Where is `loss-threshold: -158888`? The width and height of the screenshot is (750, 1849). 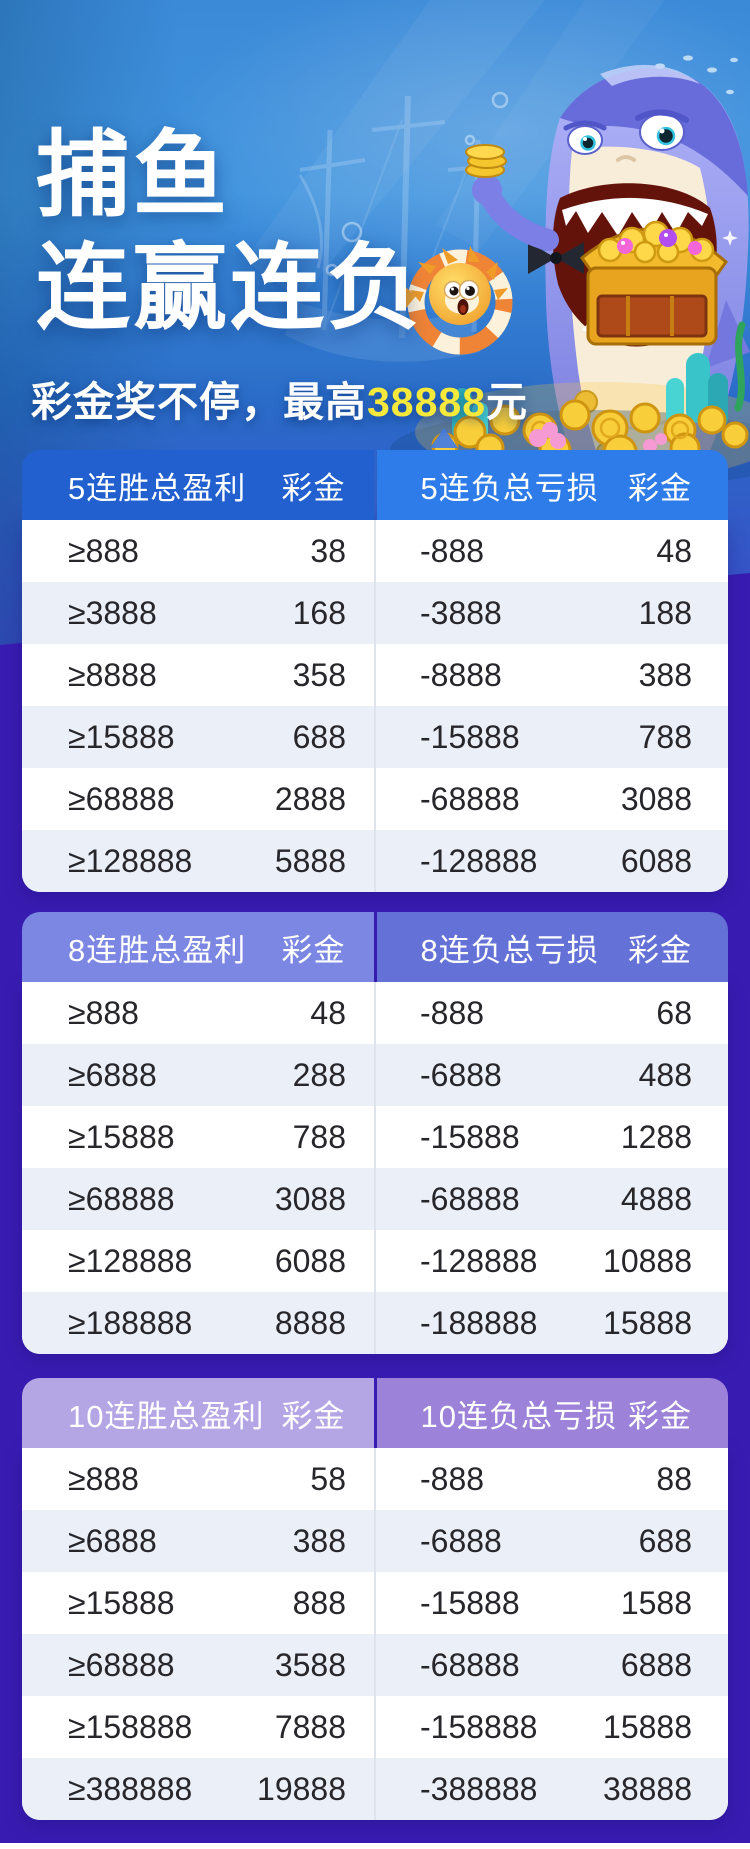
loss-threshold: -158888 is located at coordinates (479, 1726).